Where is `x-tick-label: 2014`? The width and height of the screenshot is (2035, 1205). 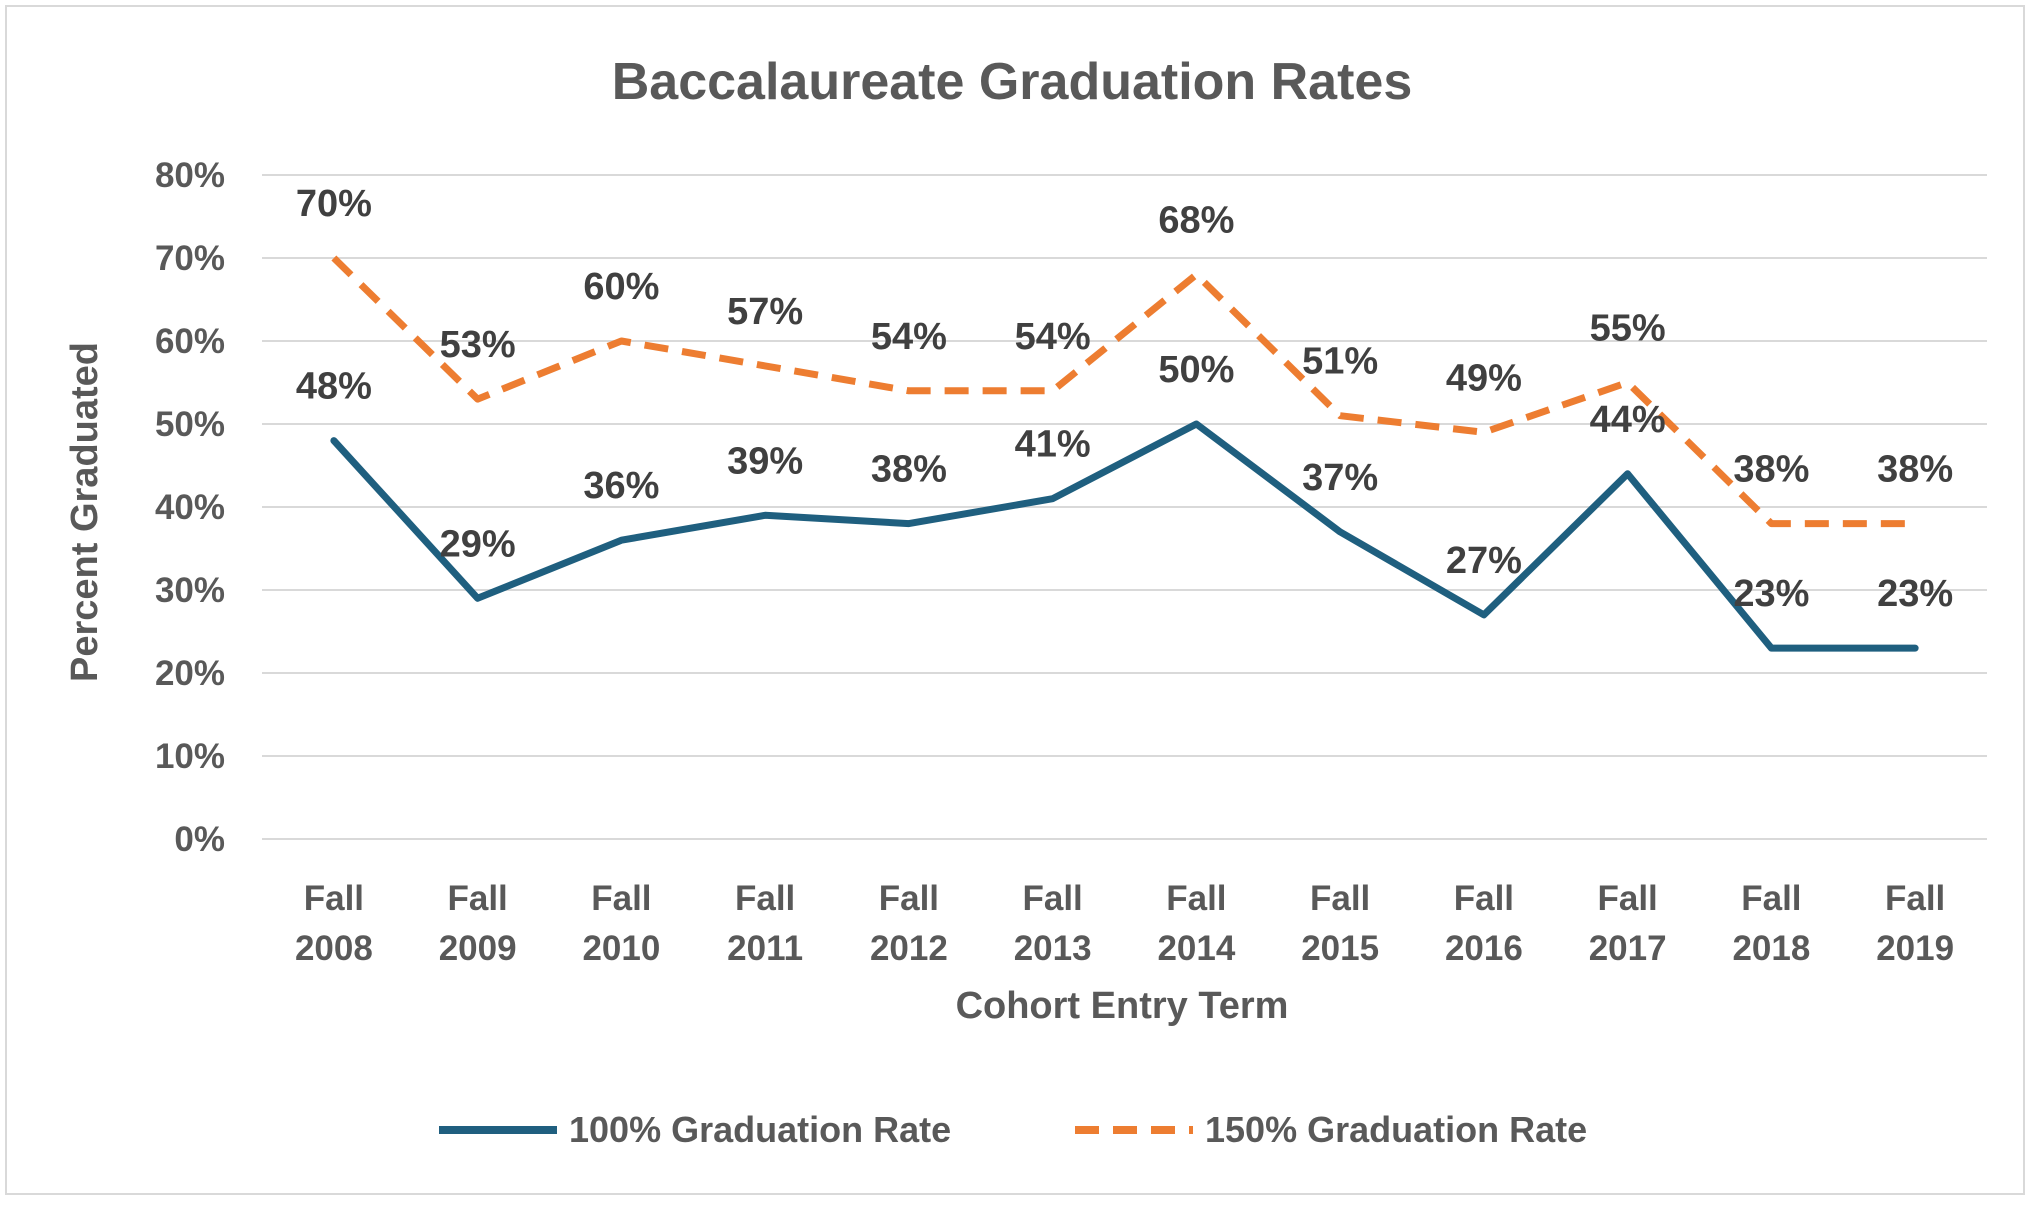
x-tick-label: 2014 is located at coordinates (1196, 948).